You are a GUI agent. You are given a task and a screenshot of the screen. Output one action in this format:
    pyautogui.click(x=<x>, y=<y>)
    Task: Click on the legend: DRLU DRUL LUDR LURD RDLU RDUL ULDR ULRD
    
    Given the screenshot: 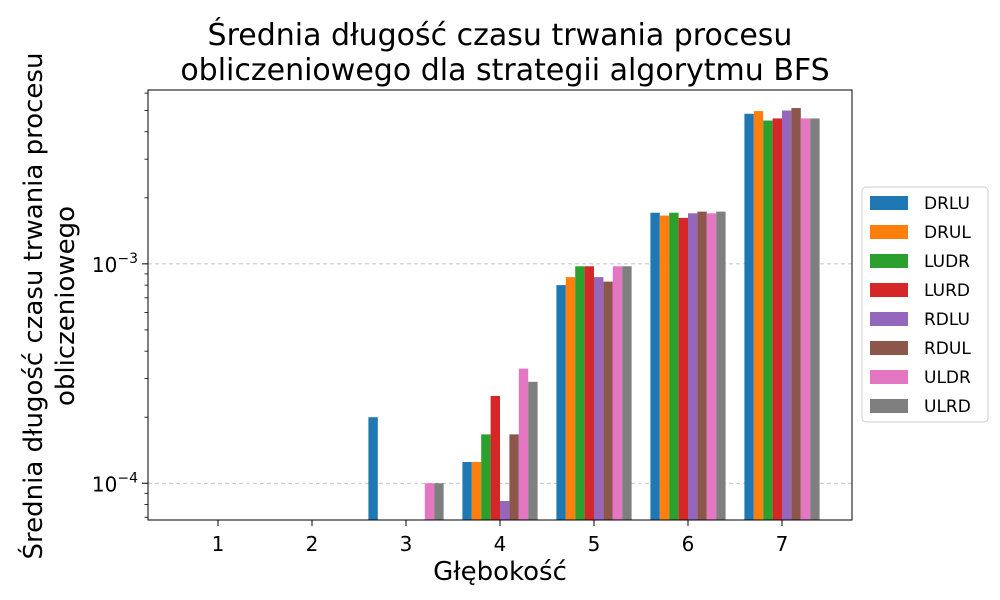 What is the action you would take?
    pyautogui.click(x=925, y=304)
    